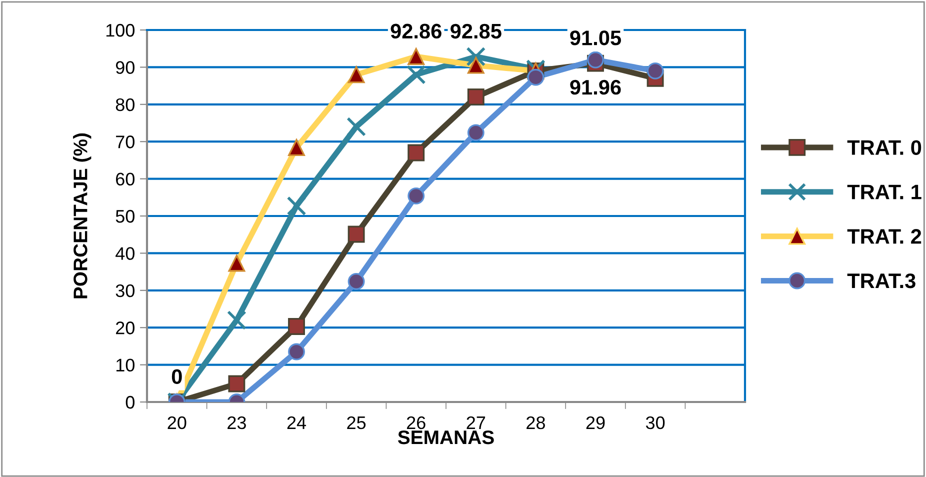 This screenshot has width=926, height=477. What do you see at coordinates (595, 38) in the screenshot?
I see `data-label: 91.05` at bounding box center [595, 38].